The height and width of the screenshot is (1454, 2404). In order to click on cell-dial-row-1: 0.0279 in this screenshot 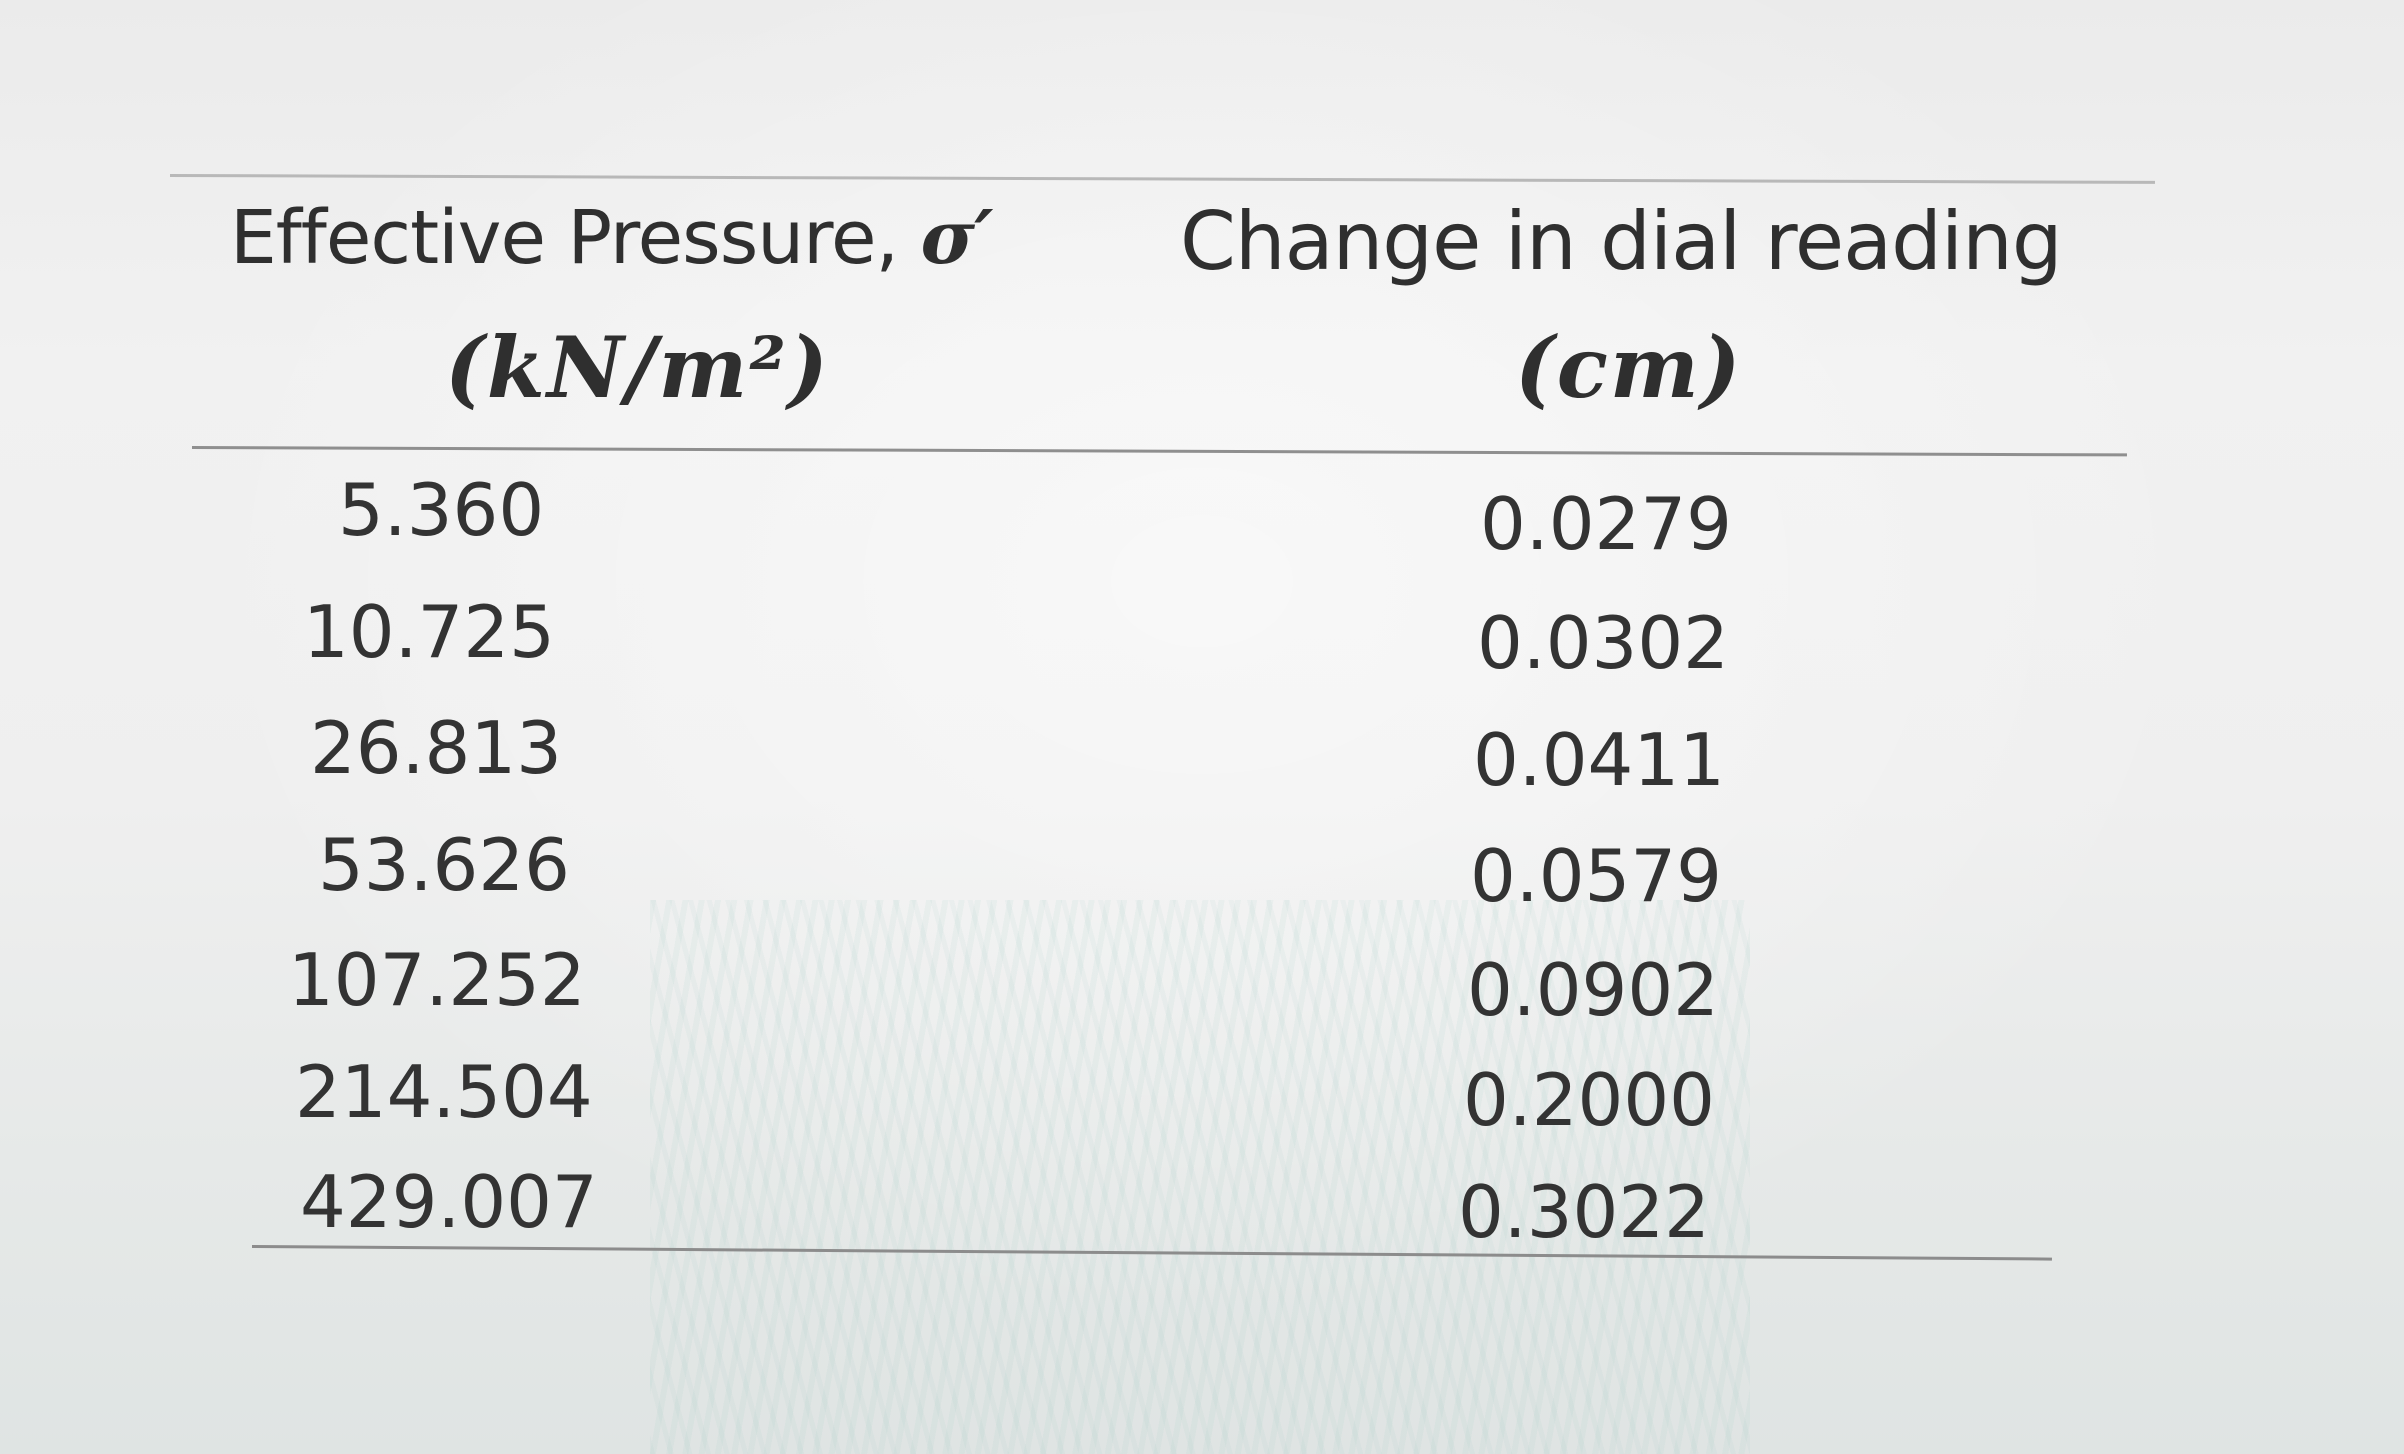, I will do `click(1606, 524)`.